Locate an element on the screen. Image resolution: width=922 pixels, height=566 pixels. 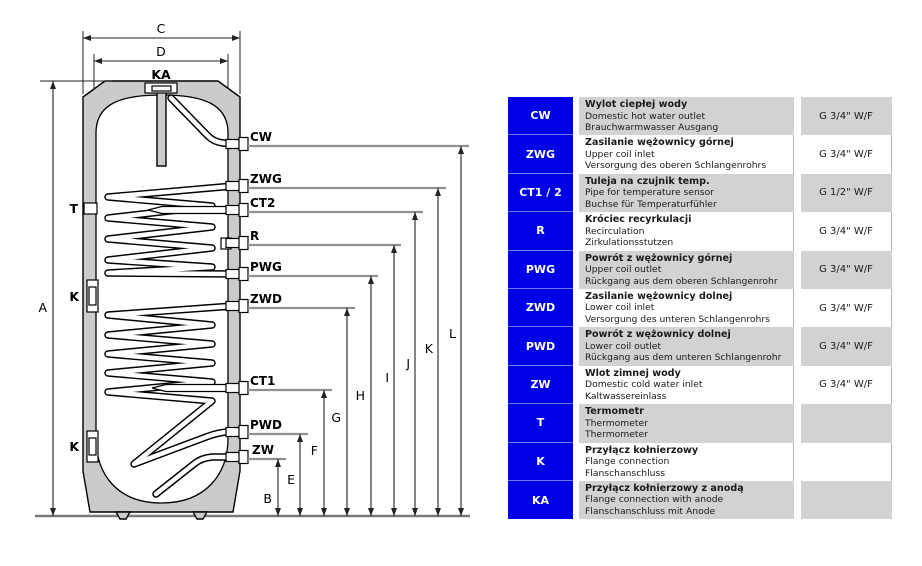
height-dimension-labels: B E F G H I J K L is located at coordinates (359, 416).